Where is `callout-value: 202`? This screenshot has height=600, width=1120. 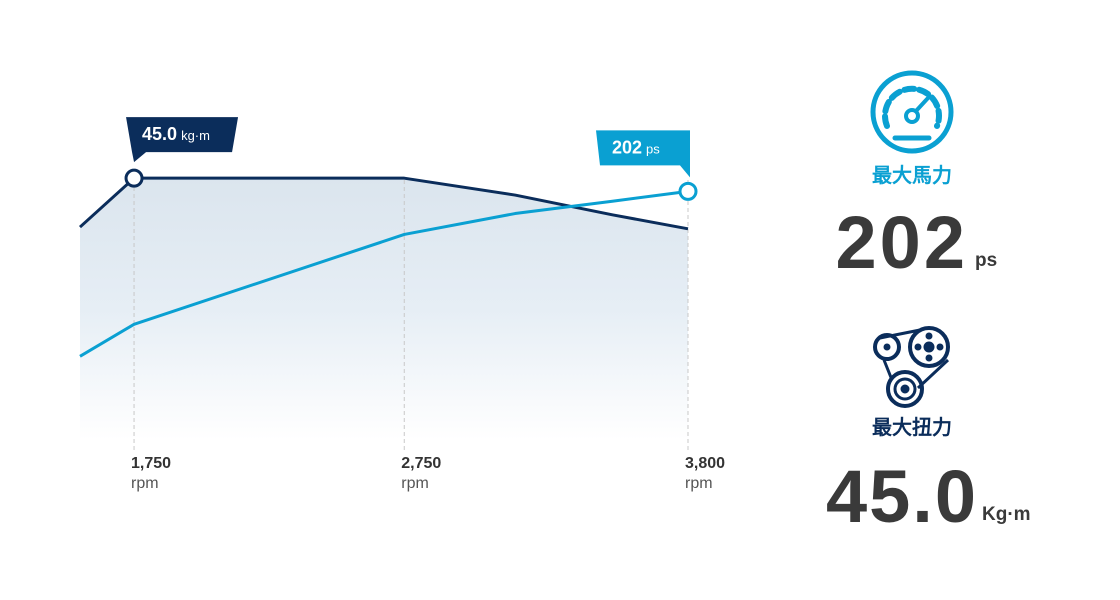
callout-value: 202 is located at coordinates (627, 147).